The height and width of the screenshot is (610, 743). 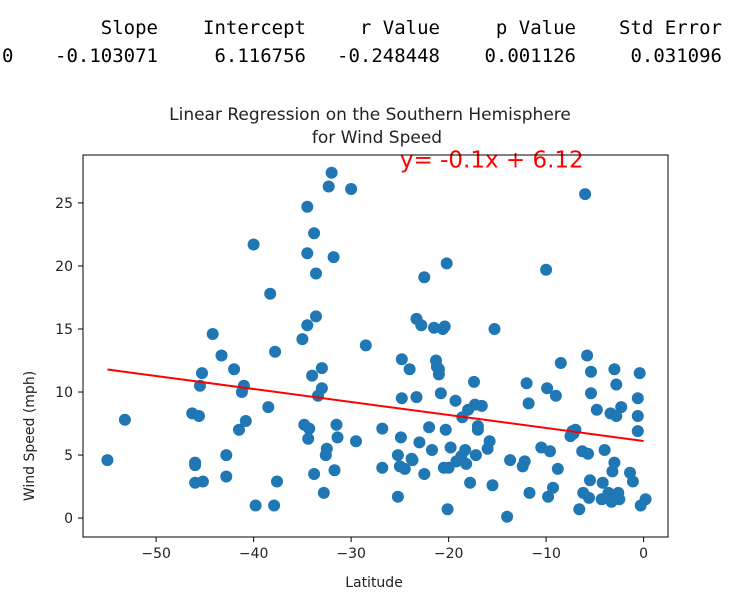 I want to click on stats-header-r-value: r Value, so click(x=400, y=28).